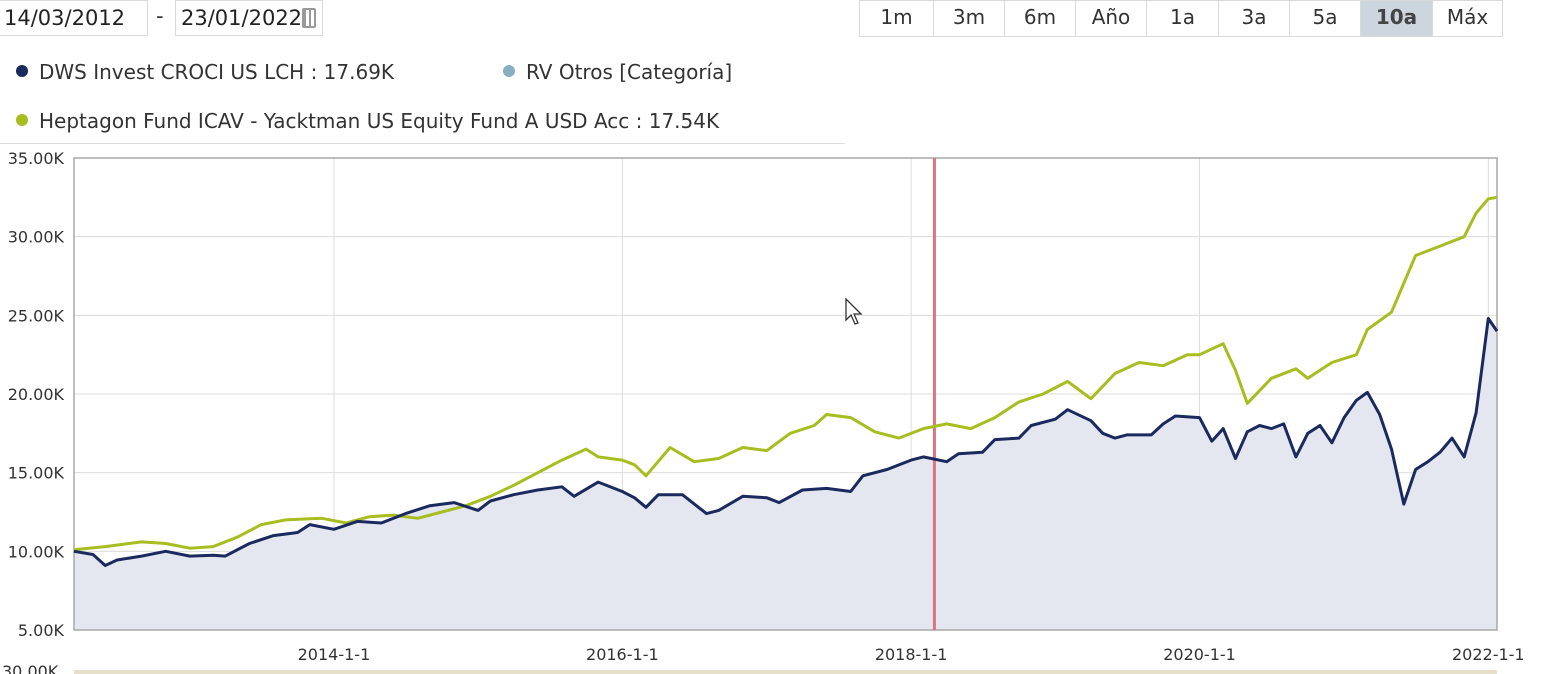  What do you see at coordinates (22, 120) in the screenshot?
I see `legend-marker-heptagon` at bounding box center [22, 120].